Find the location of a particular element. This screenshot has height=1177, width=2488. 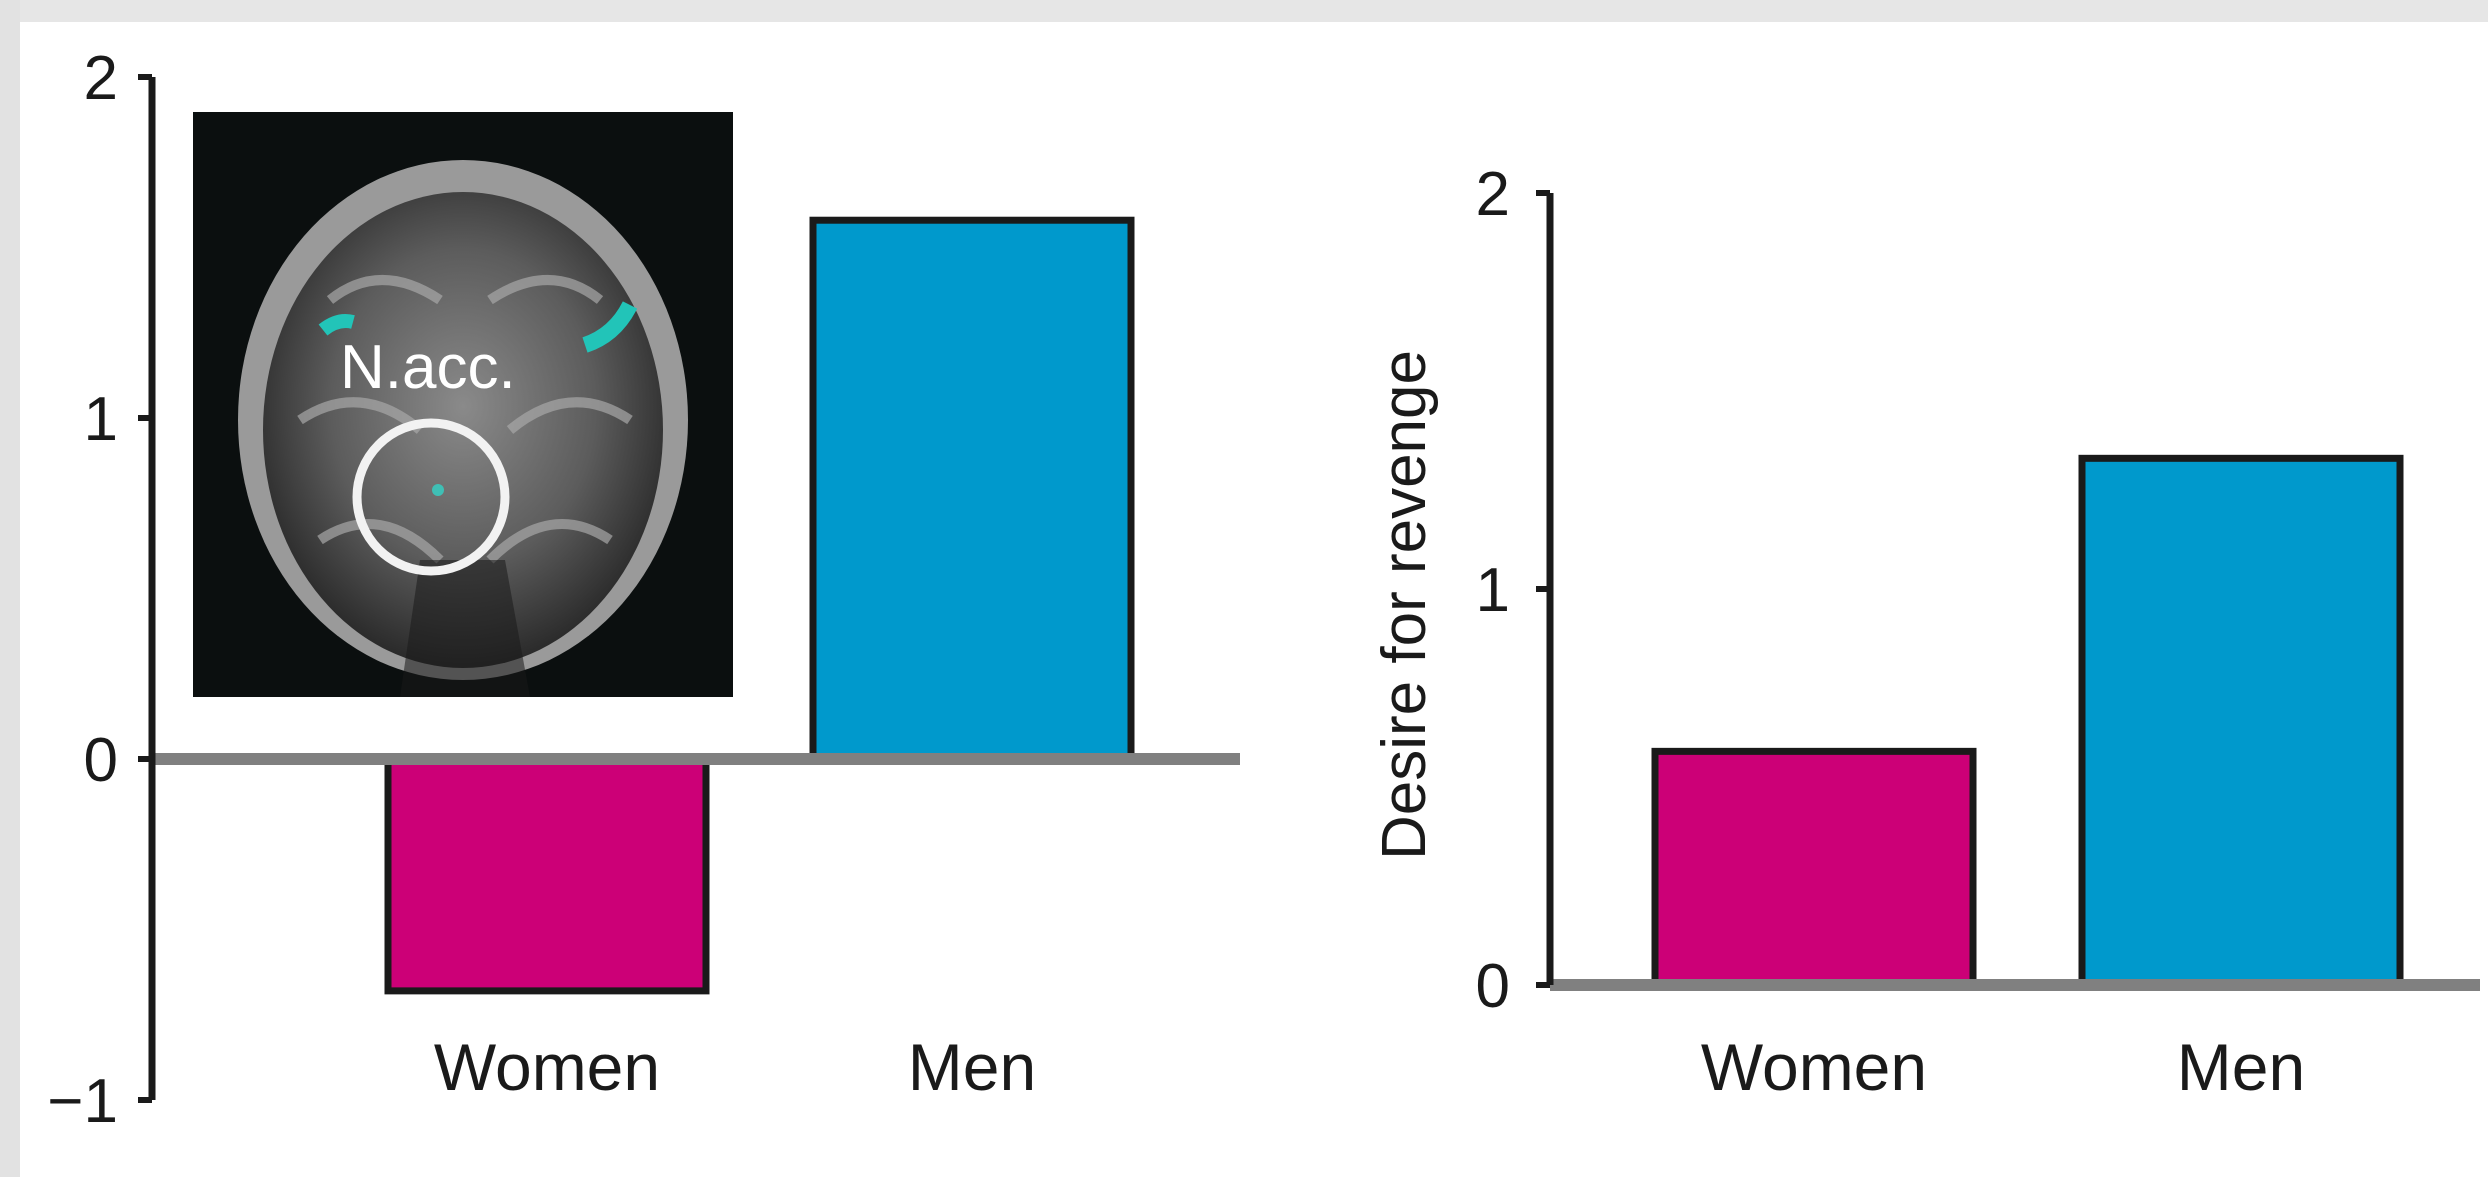

brain-mri-icon is located at coordinates (463, 404).